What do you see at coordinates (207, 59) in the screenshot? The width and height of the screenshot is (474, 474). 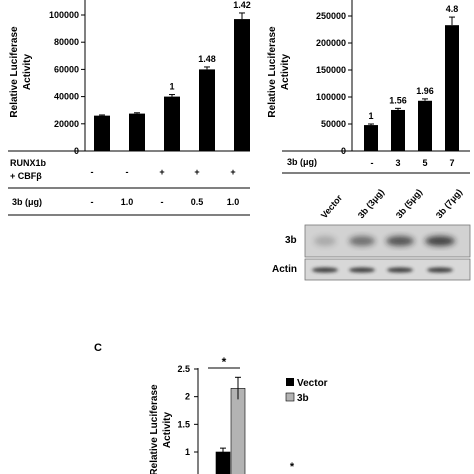 I see `left-data-label: 1.48` at bounding box center [207, 59].